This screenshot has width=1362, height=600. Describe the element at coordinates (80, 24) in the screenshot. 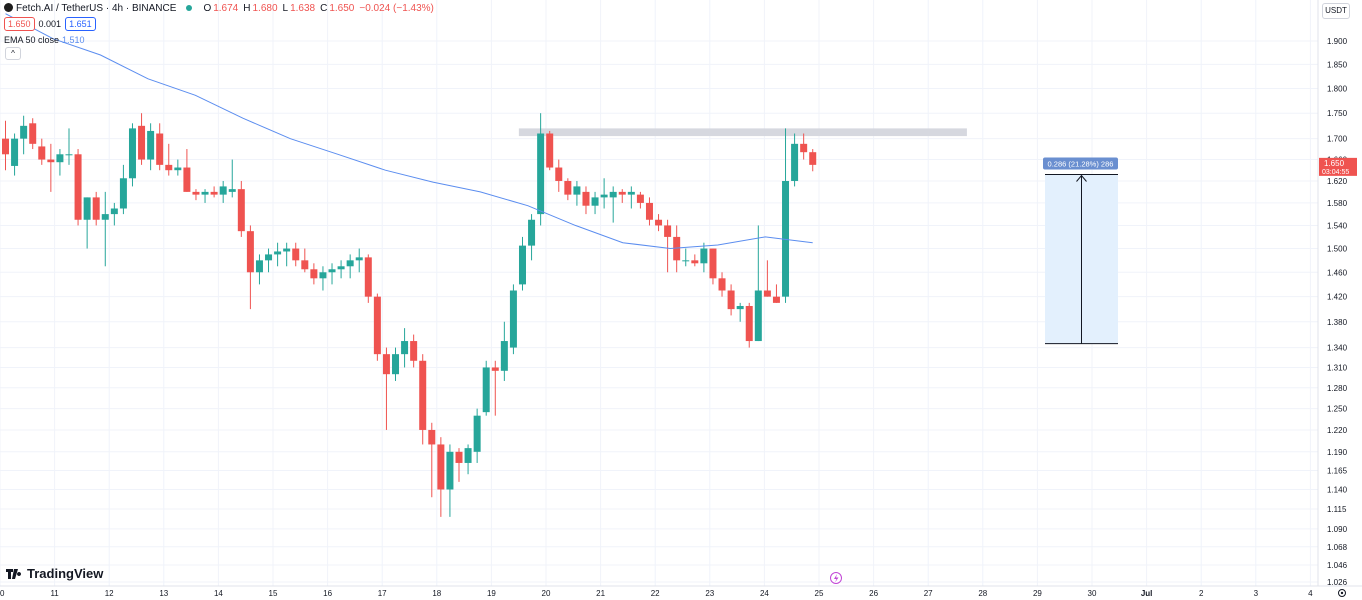

I see `buy-price-button: 1.651` at that location.